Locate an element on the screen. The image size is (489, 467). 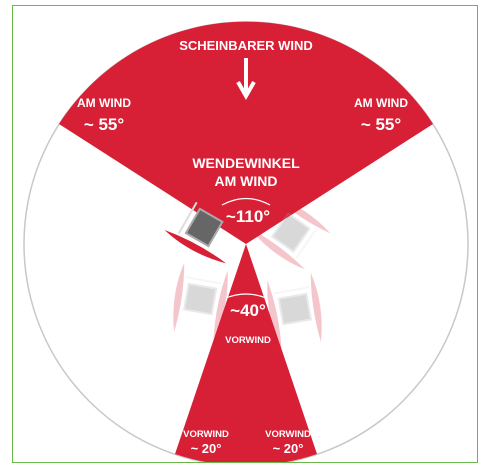
sector-angle: ~110° is located at coordinates (248, 216).